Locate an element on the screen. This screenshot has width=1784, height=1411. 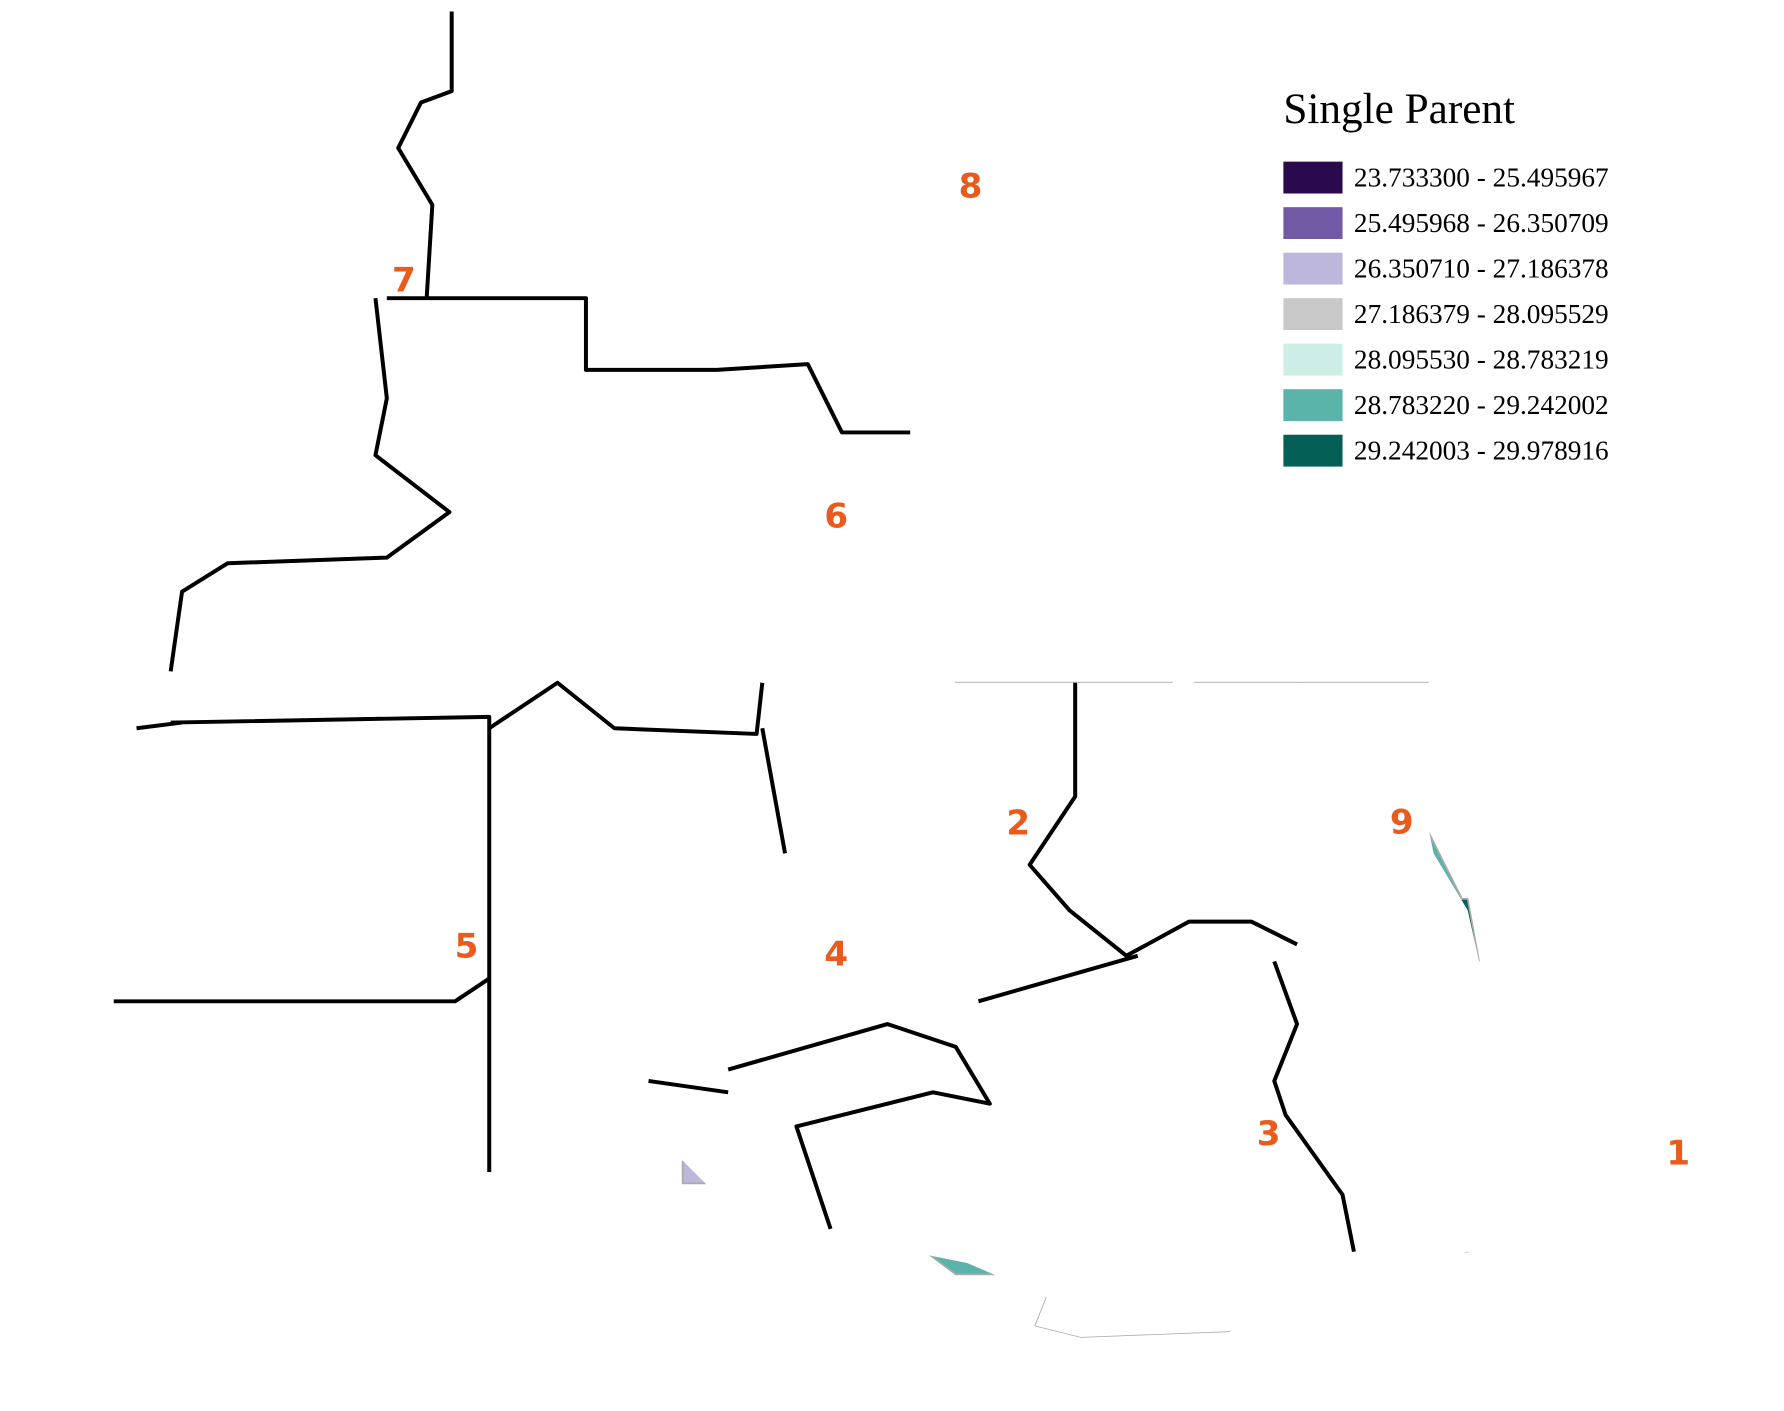
legend-label: 28.095530 - 28.783219 is located at coordinates (1481, 360).